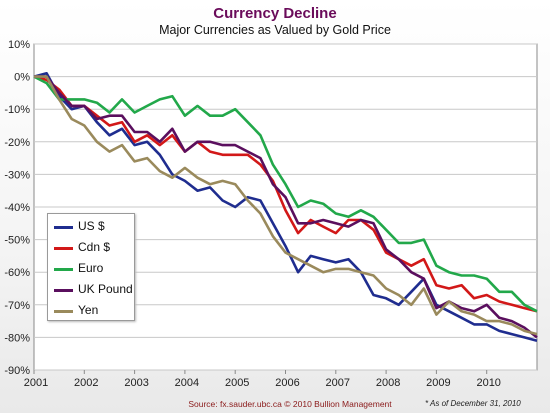  I want to click on legend-label: Yen, so click(88, 310).